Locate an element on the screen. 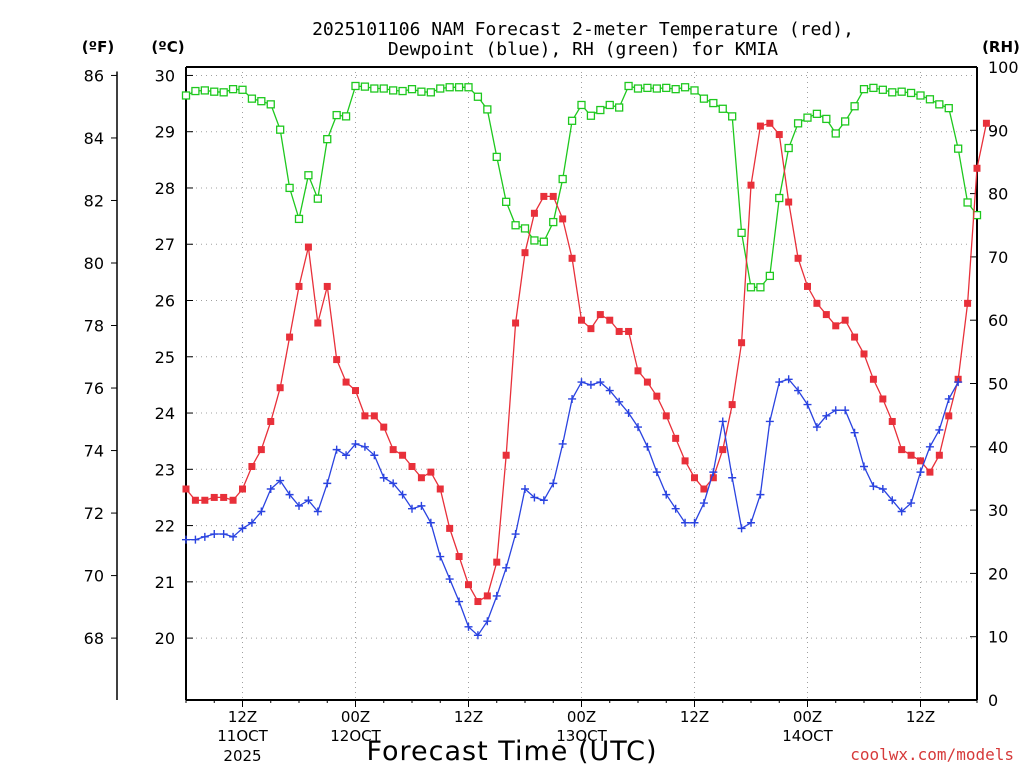 The height and width of the screenshot is (768, 1024). fahrenheit-tick-label: 68 is located at coordinates (94, 638).